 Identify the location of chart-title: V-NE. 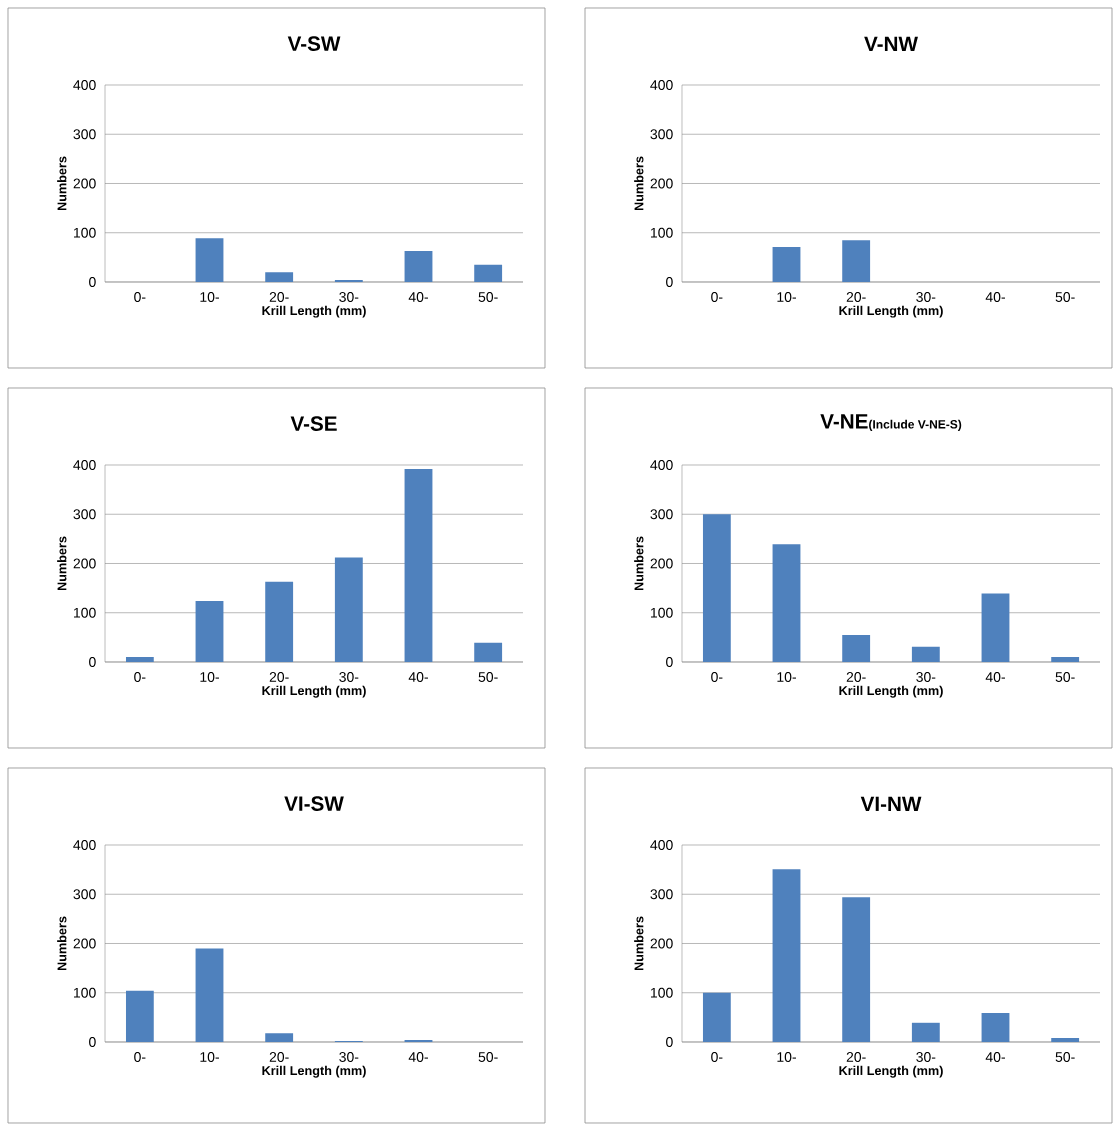
(844, 421).